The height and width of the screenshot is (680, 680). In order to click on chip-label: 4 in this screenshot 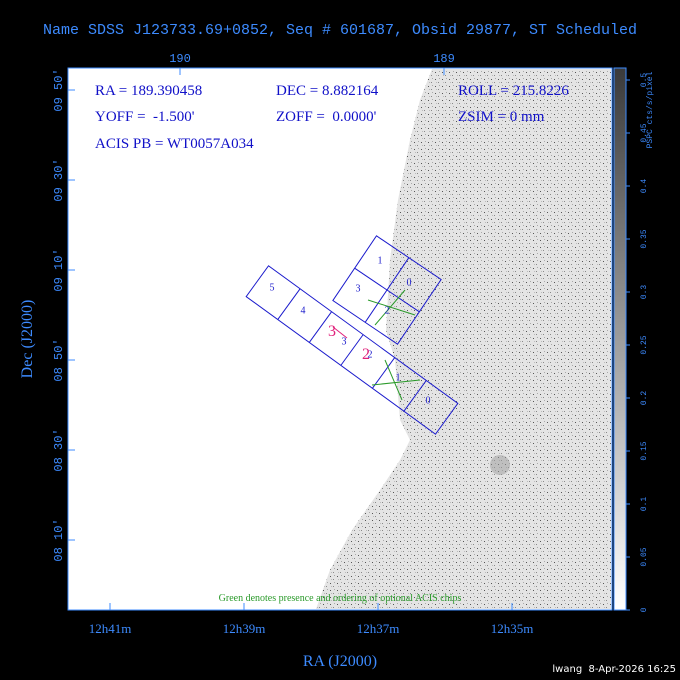, I will do `click(303, 310)`.